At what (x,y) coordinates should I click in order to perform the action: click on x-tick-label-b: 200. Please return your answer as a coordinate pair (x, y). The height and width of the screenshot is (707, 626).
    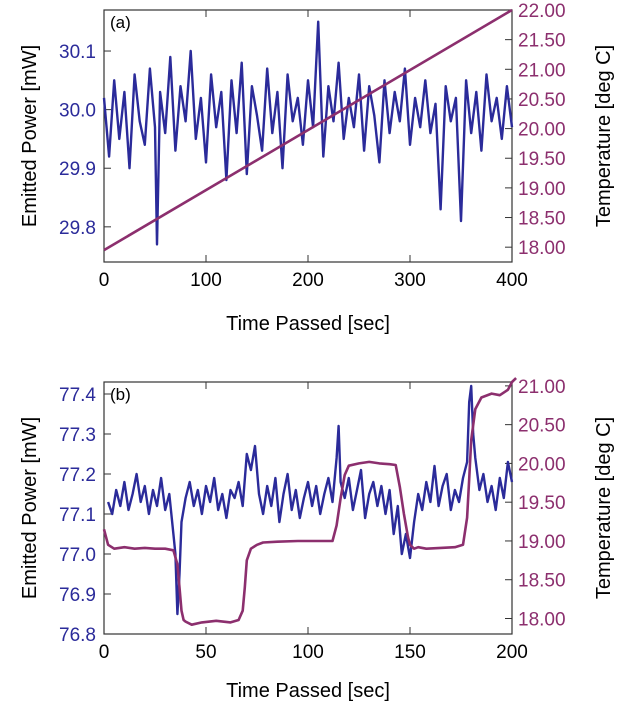
    Looking at the image, I should click on (512, 652).